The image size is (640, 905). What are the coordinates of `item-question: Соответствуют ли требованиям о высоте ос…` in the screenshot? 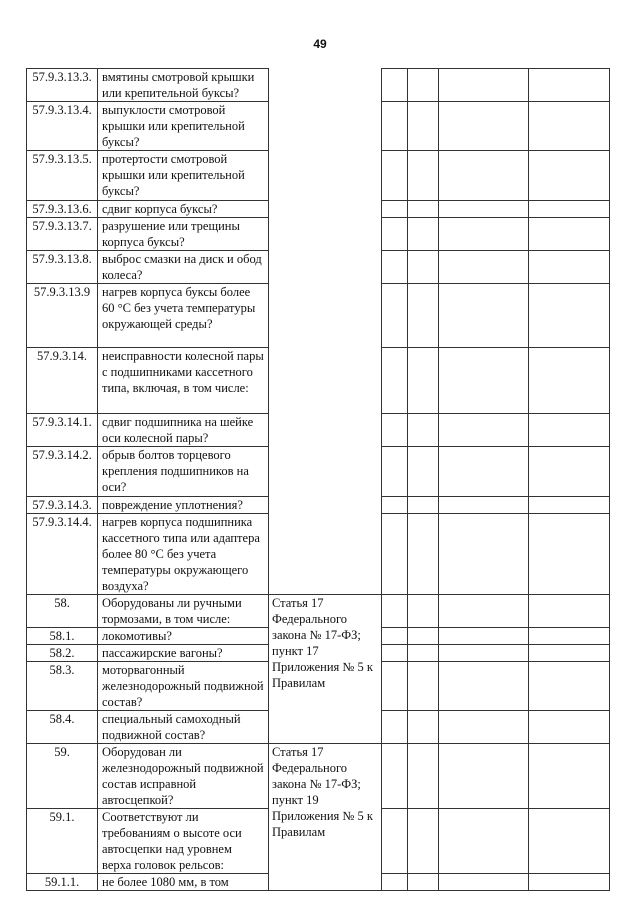 It's located at (183, 841).